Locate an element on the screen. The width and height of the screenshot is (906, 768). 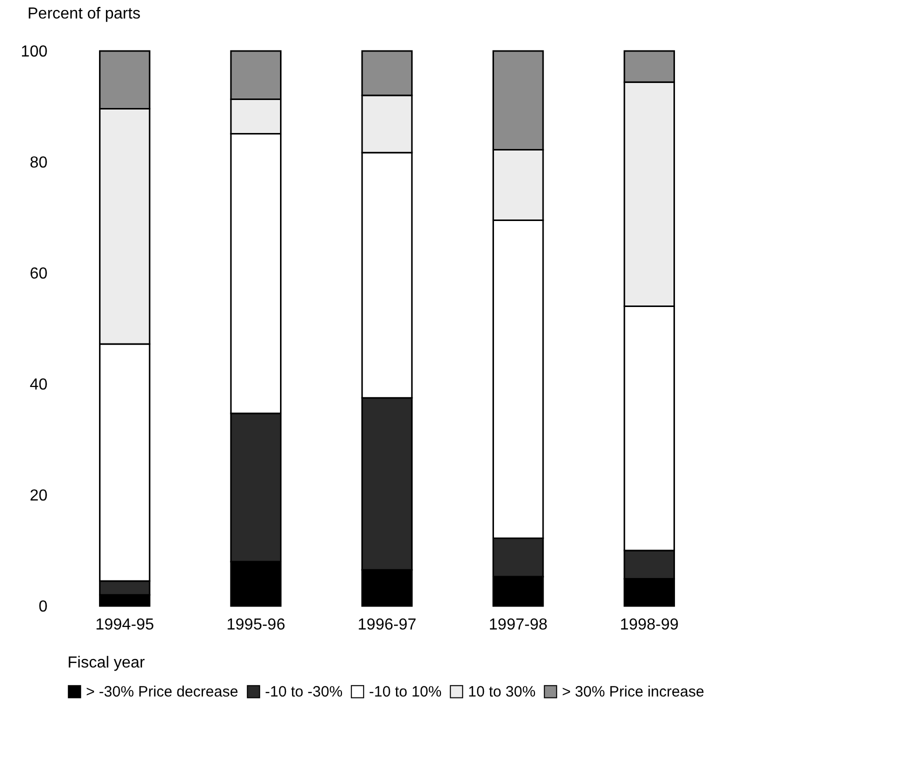
x-axis-title: Fiscal year is located at coordinates (107, 663).